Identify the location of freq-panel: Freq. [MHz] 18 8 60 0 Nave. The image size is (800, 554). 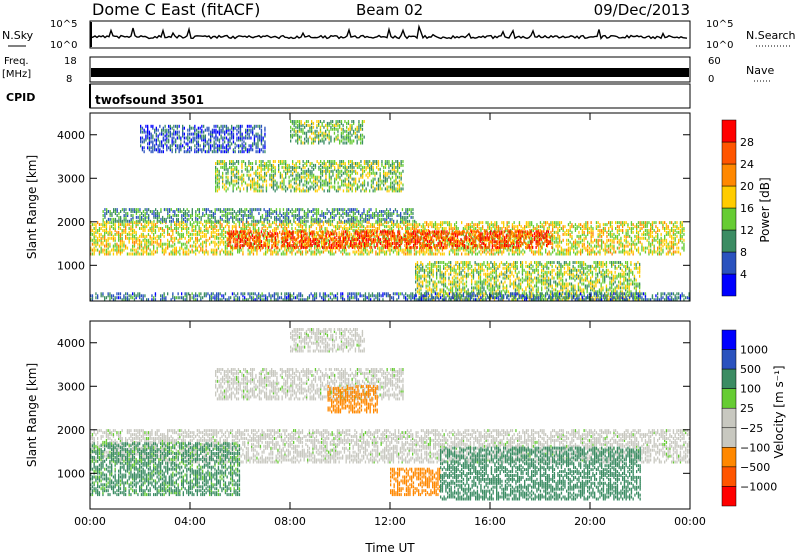
(388, 70).